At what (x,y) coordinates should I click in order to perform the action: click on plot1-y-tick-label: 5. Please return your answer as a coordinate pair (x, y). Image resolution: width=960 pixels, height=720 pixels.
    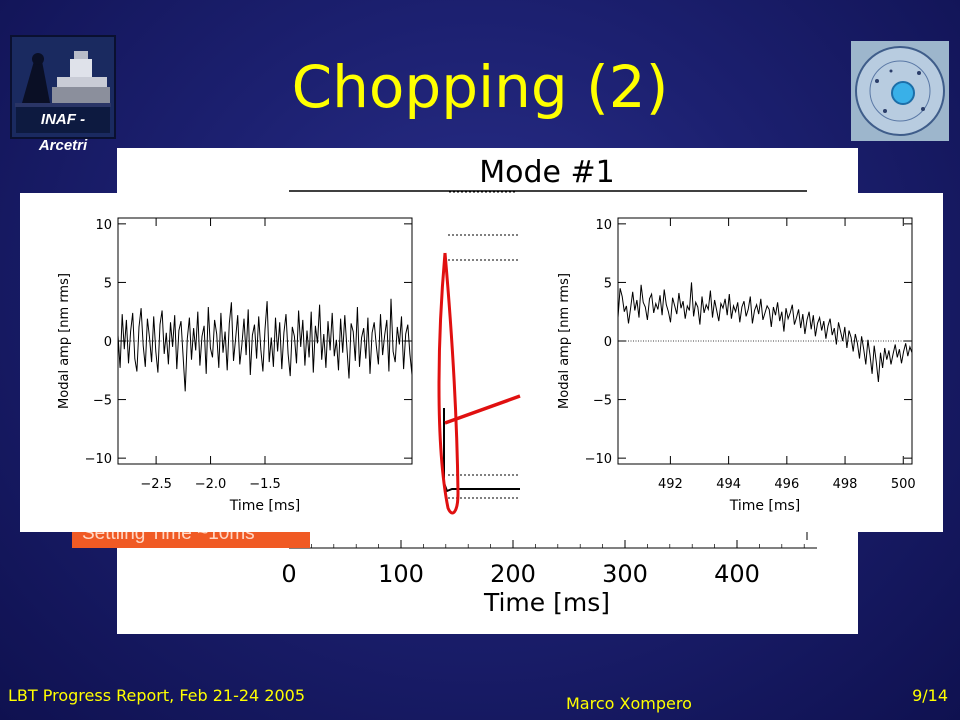
    Looking at the image, I should click on (108, 283).